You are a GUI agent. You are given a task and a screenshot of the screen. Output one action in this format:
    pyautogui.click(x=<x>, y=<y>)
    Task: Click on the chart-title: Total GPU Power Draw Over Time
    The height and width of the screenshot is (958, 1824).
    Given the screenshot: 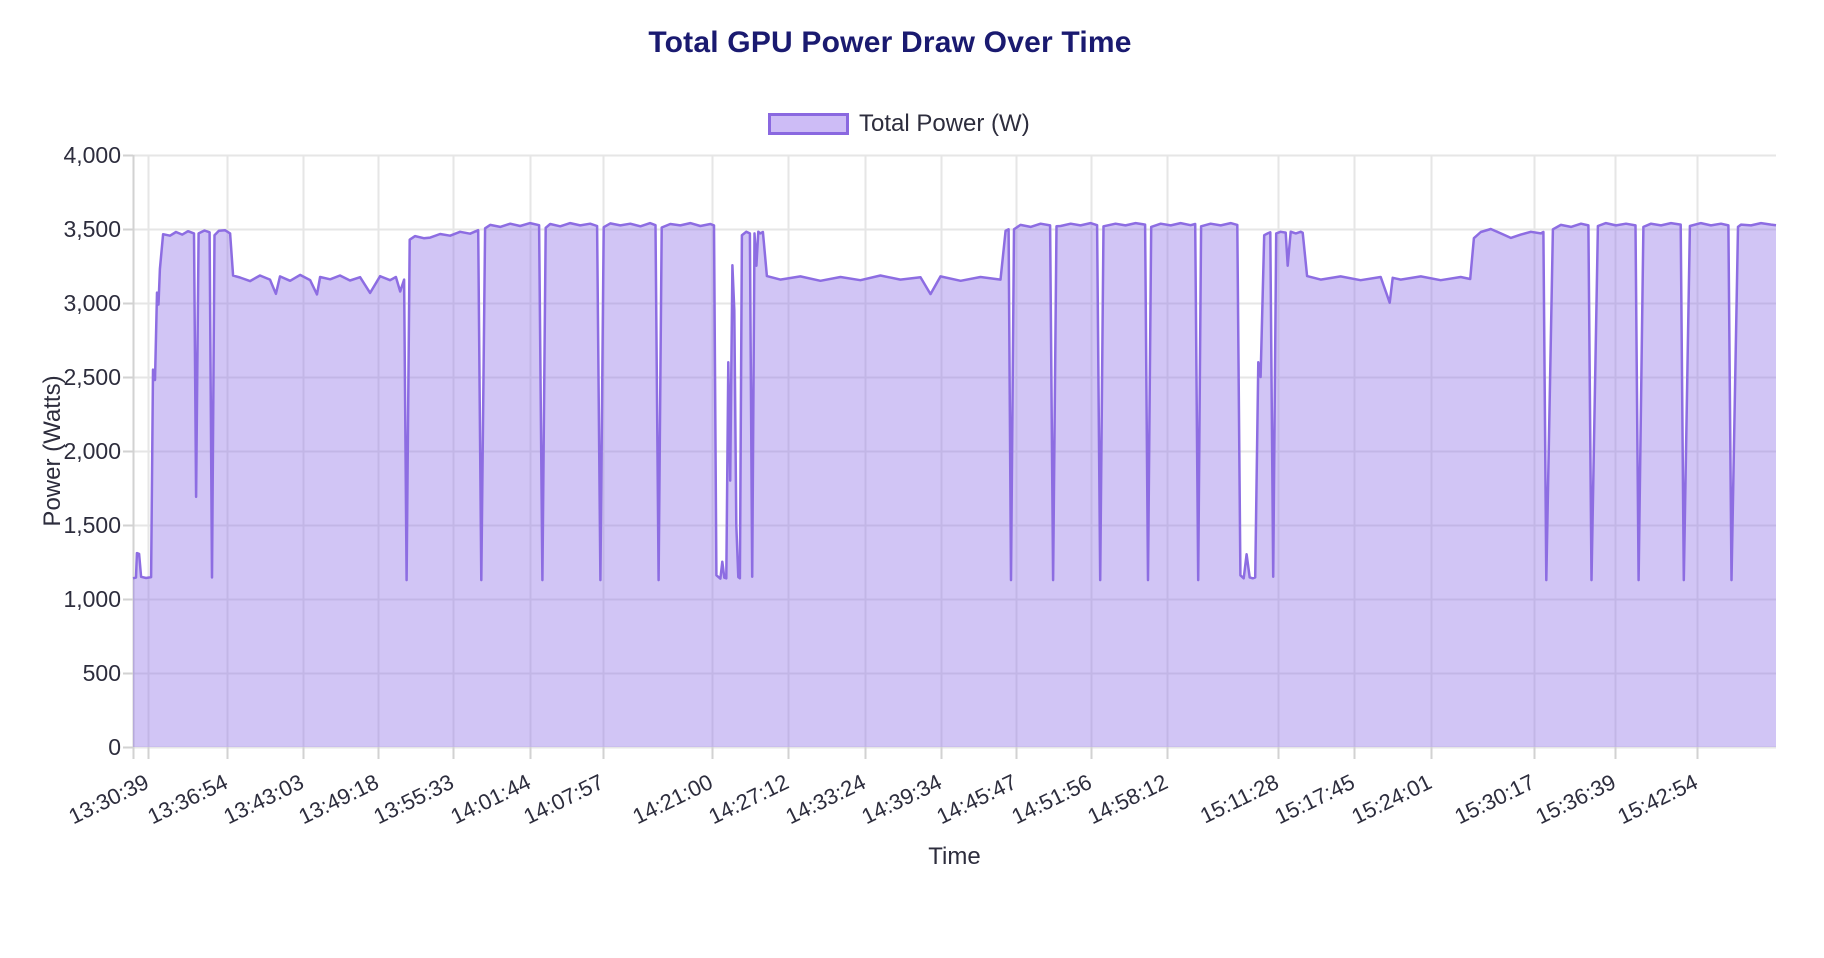 What is the action you would take?
    pyautogui.click(x=890, y=42)
    